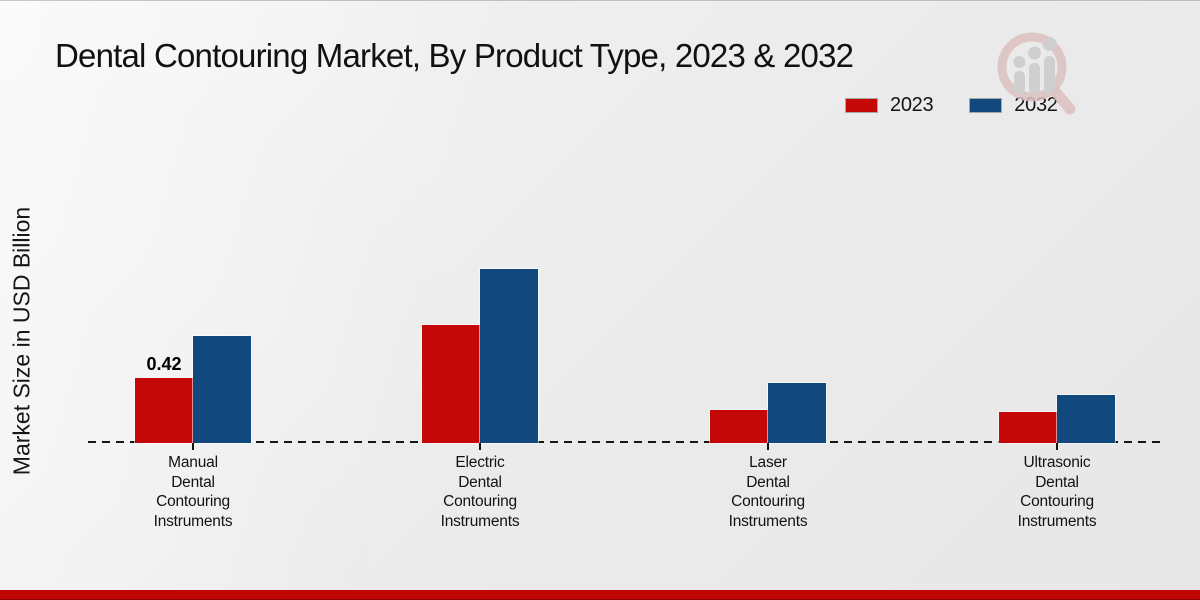  What do you see at coordinates (768, 462) in the screenshot?
I see `category-label-line: Laser` at bounding box center [768, 462].